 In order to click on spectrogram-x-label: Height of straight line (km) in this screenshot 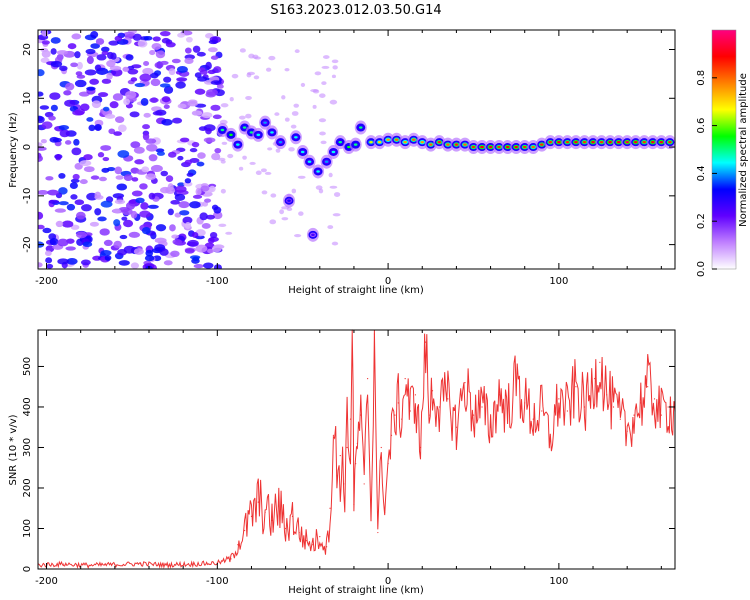, I will do `click(356, 290)`.